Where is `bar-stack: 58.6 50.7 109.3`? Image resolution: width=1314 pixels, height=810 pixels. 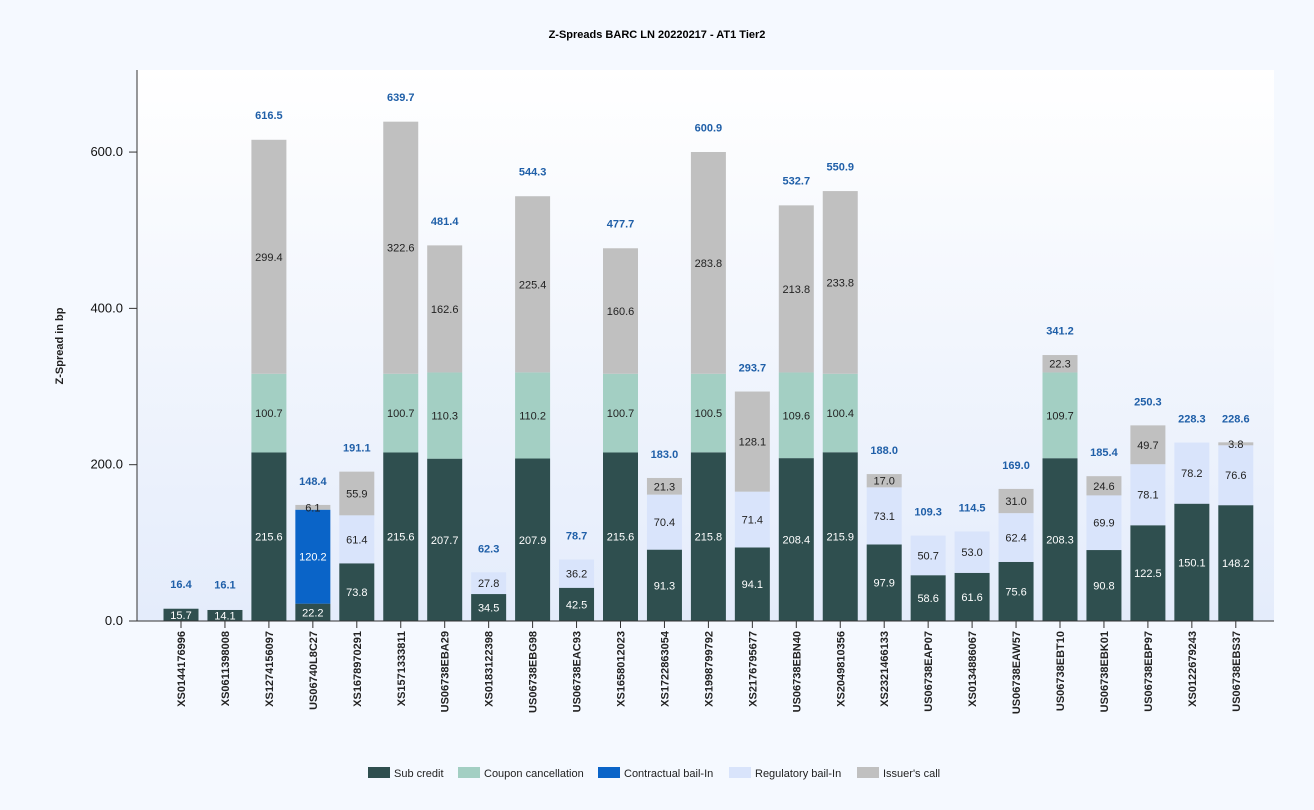
bar-stack: 58.6 50.7 109.3 is located at coordinates (928, 564).